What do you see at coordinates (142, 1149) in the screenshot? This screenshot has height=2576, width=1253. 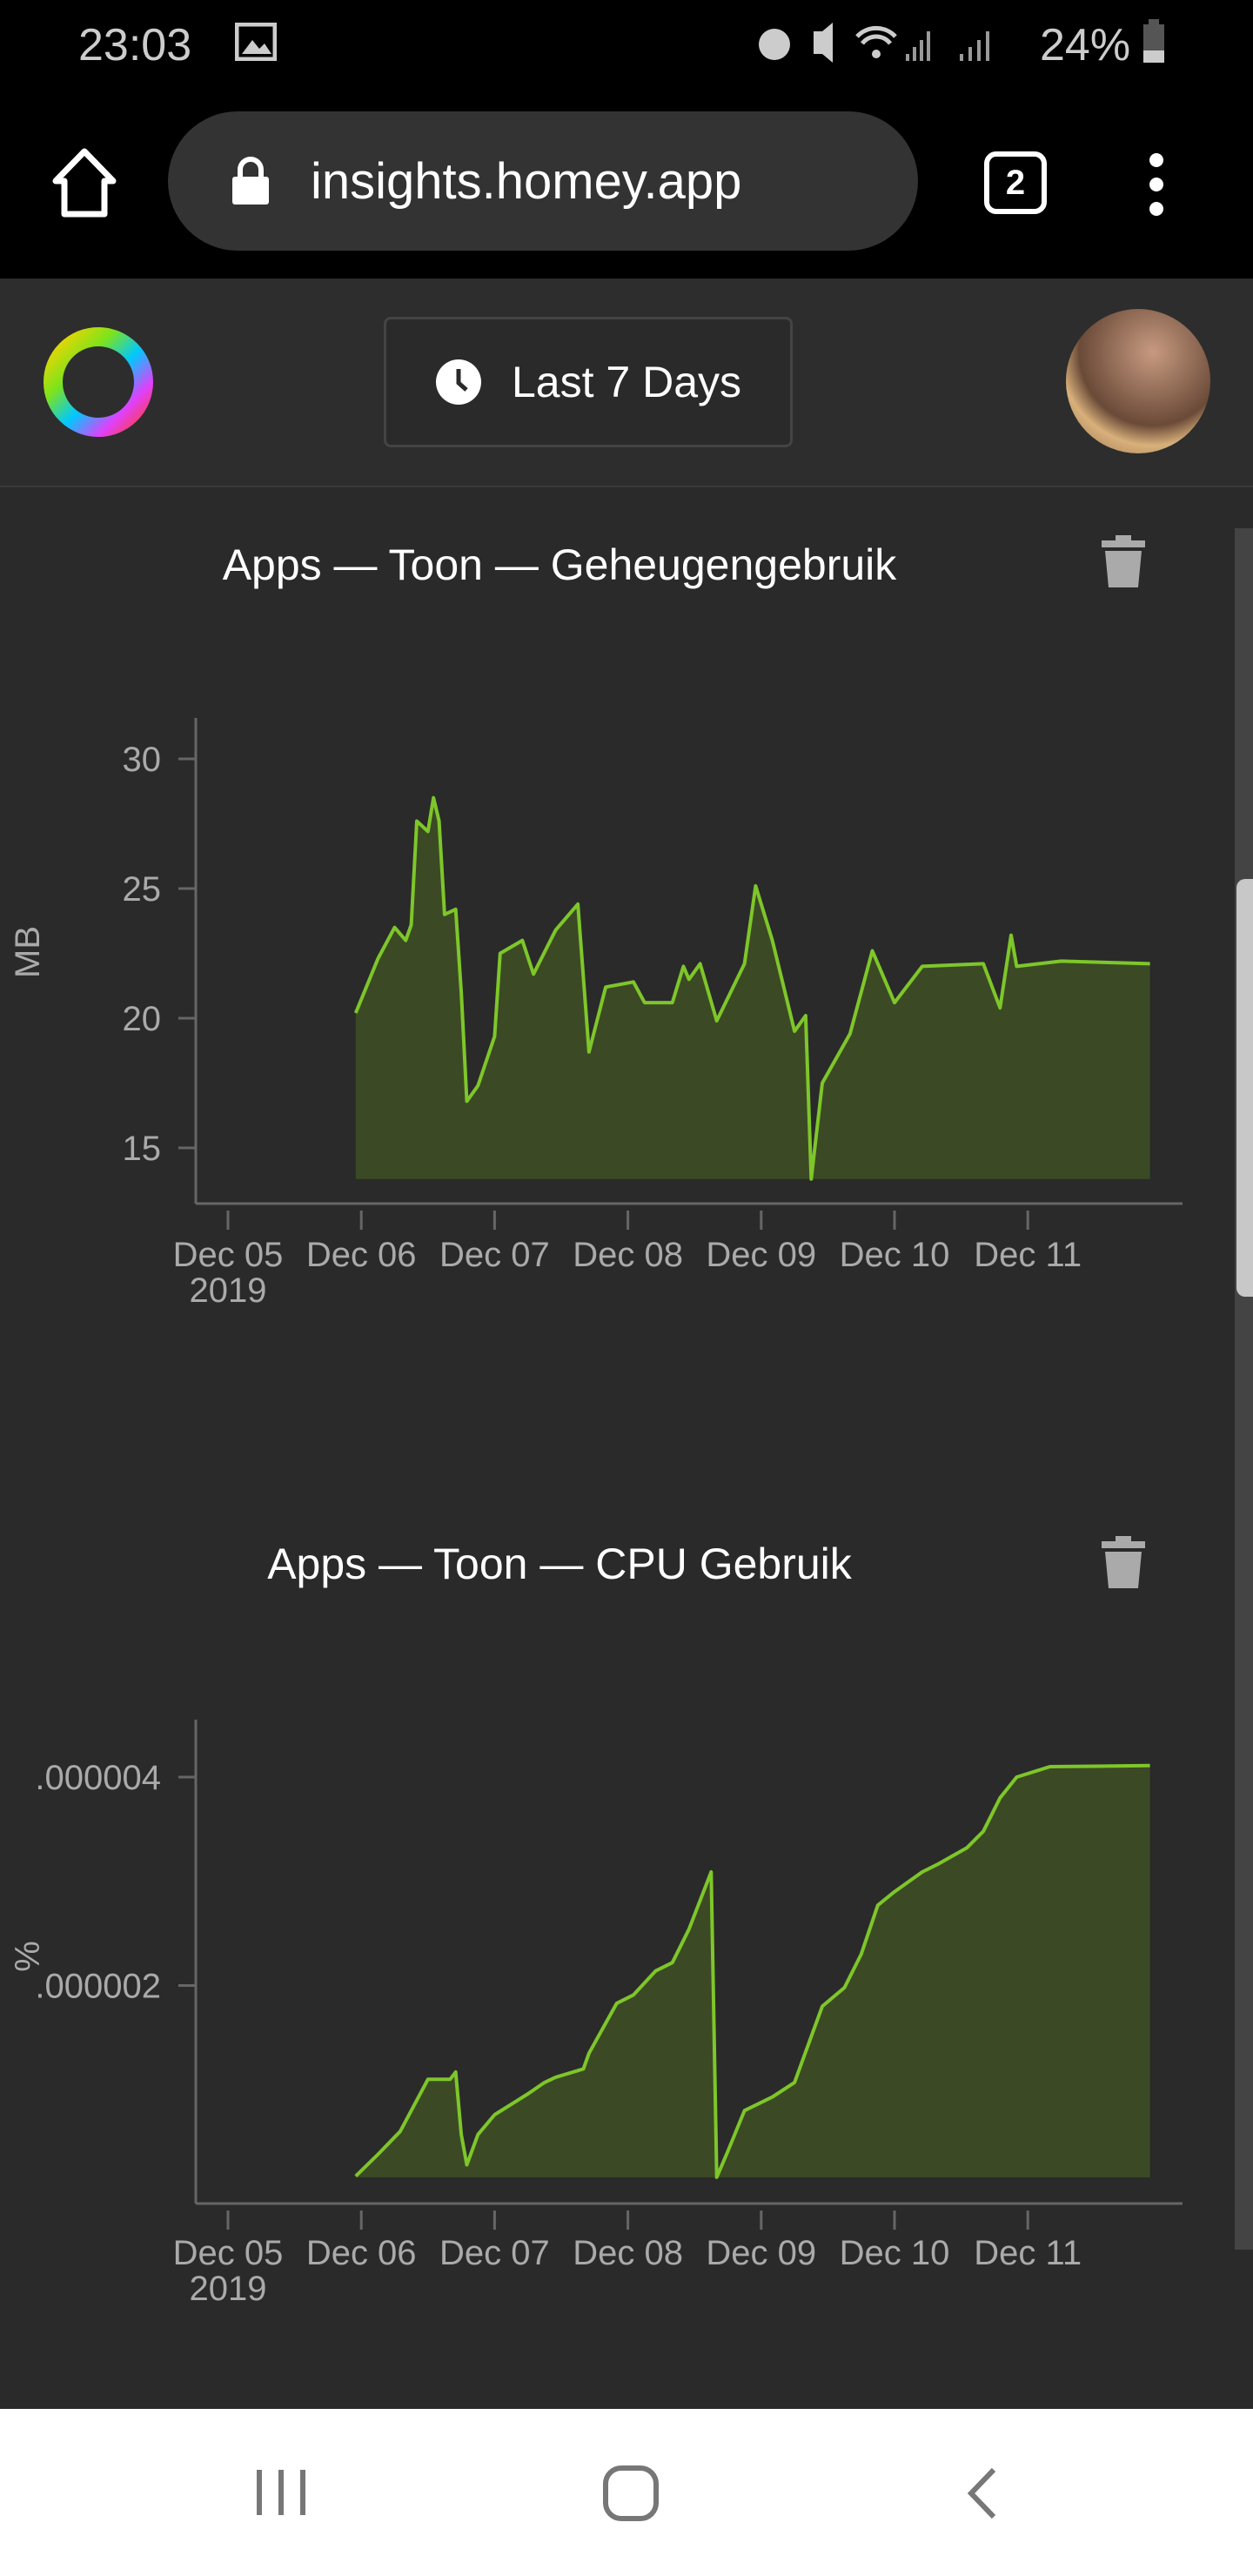 I see `y-tick-label: 15` at bounding box center [142, 1149].